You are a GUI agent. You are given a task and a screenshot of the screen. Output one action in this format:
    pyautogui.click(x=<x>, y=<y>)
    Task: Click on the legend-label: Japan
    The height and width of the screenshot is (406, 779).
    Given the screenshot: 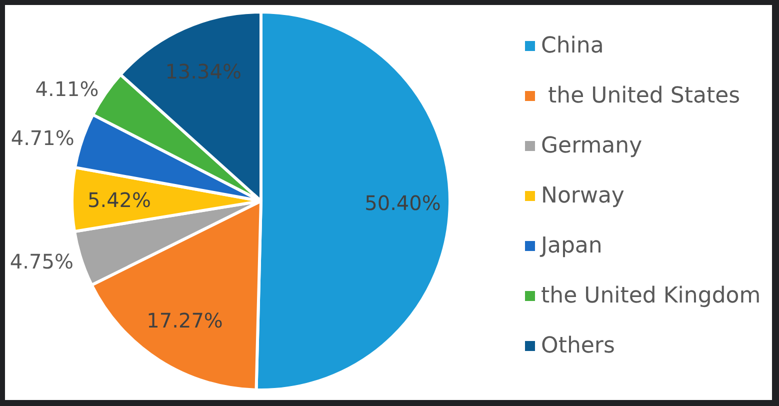 What is the action you would take?
    pyautogui.click(x=570, y=246)
    